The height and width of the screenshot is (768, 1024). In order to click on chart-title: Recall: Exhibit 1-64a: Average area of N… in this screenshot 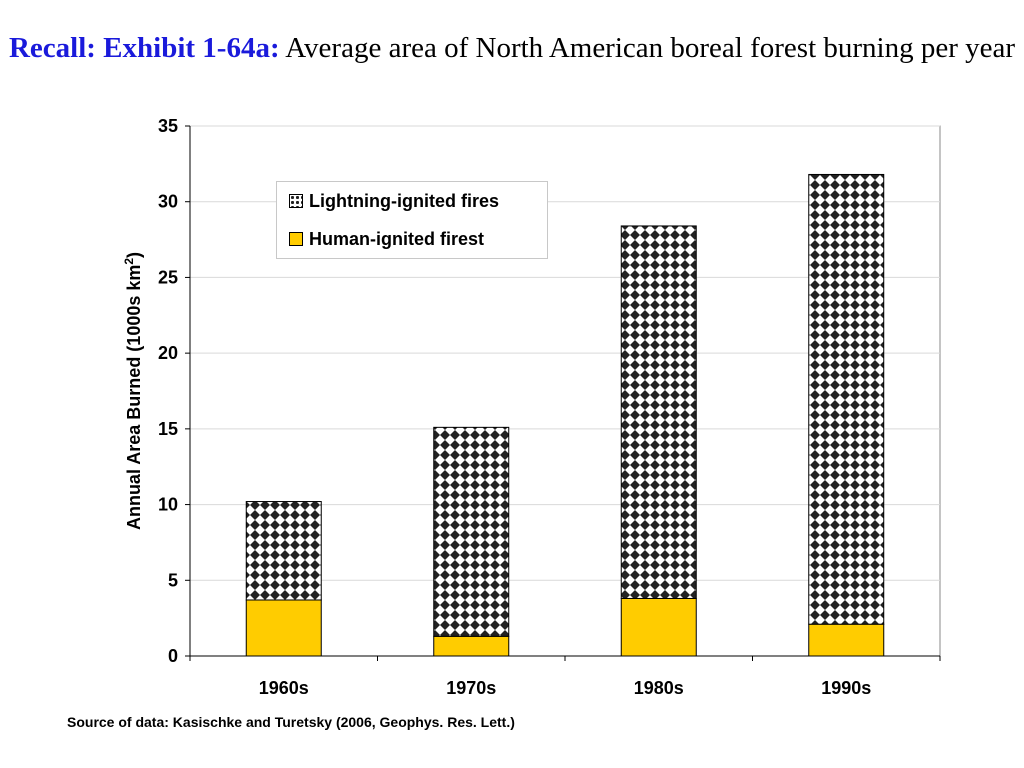, I will do `click(512, 48)`.